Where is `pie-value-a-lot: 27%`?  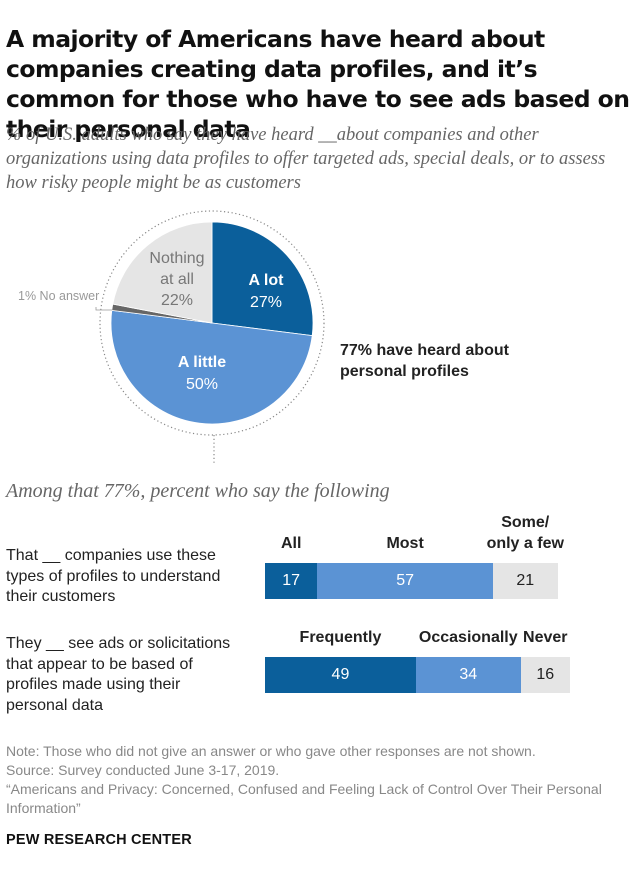 pie-value-a-lot: 27% is located at coordinates (266, 302).